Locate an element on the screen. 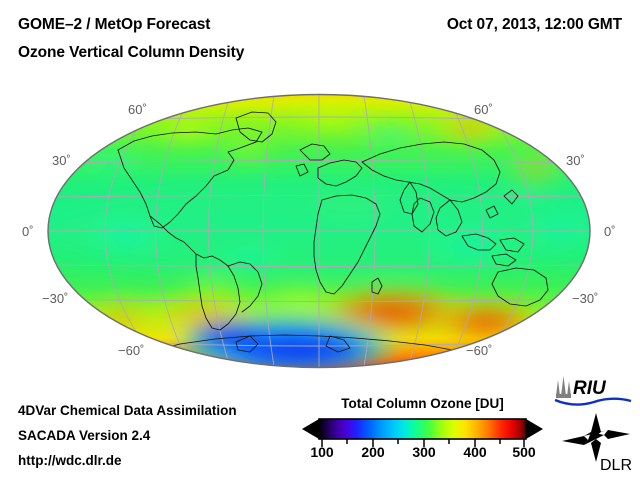 The height and width of the screenshot is (485, 640). colorbar-tick-200: 200 is located at coordinates (373, 452).